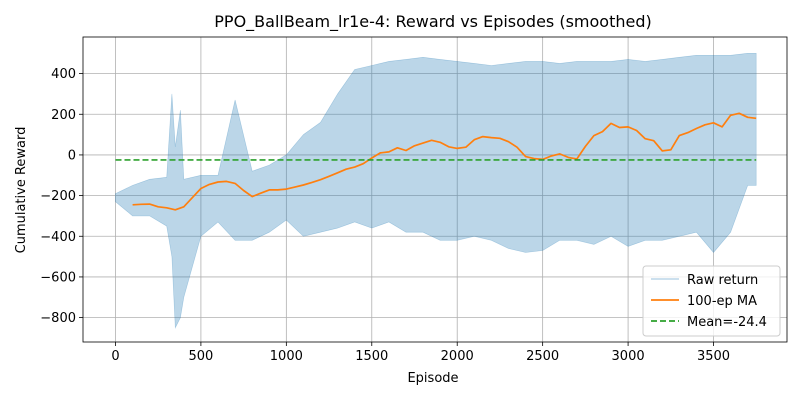 The image size is (800, 400). Describe the element at coordinates (722, 280) in the screenshot. I see `legend-label: Raw return` at that location.